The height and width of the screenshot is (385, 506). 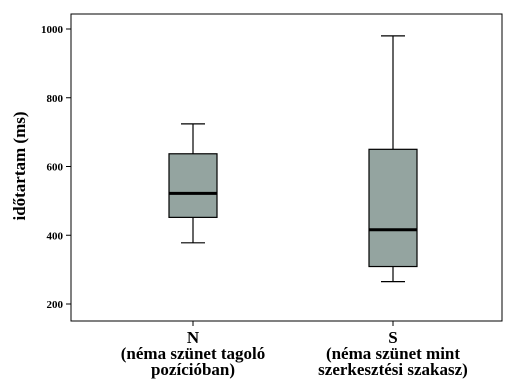 I want to click on y-axis: 200 400 600 800 1000, so click(x=56, y=167).